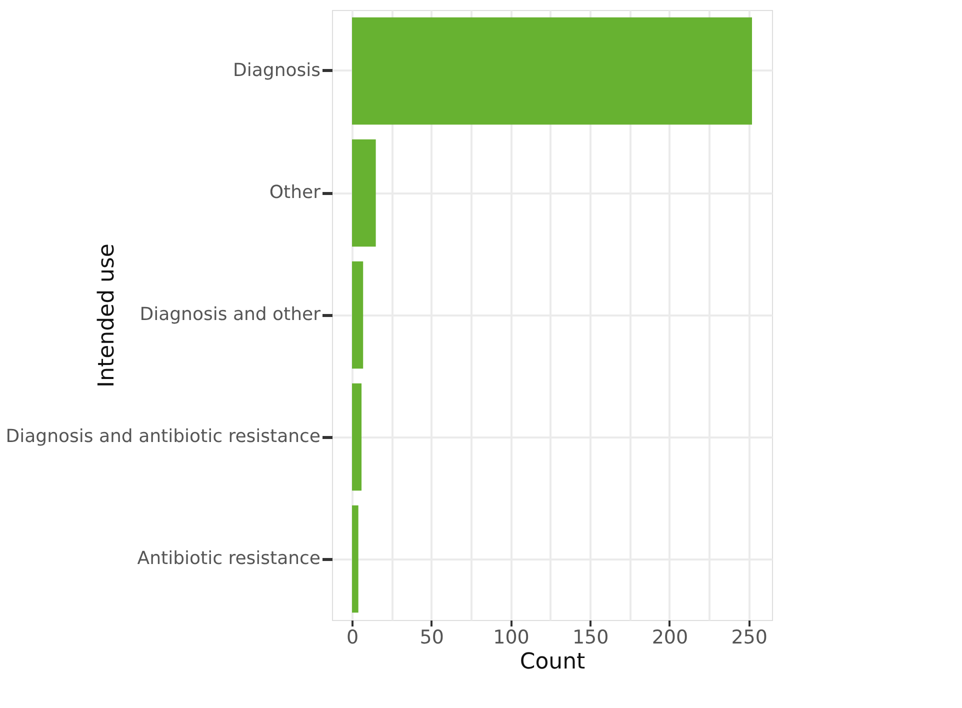 This screenshot has width=962, height=708. I want to click on x-tick-label: 50, so click(432, 637).